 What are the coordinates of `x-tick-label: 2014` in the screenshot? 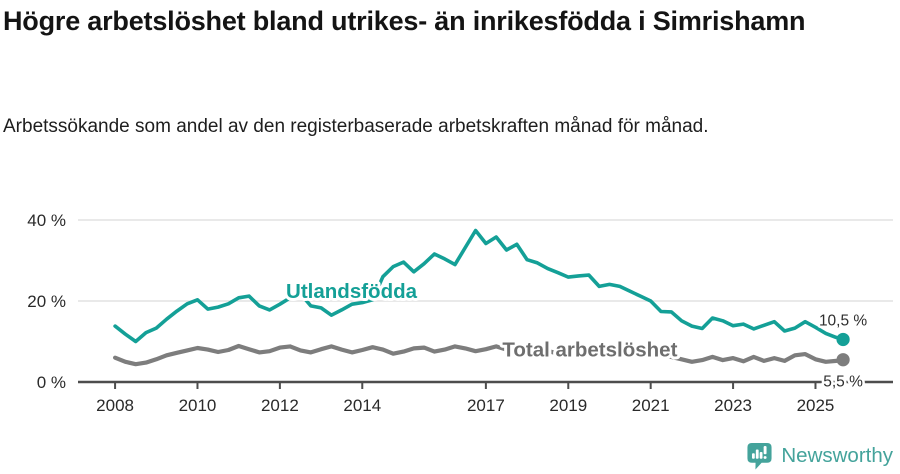 It's located at (362, 405).